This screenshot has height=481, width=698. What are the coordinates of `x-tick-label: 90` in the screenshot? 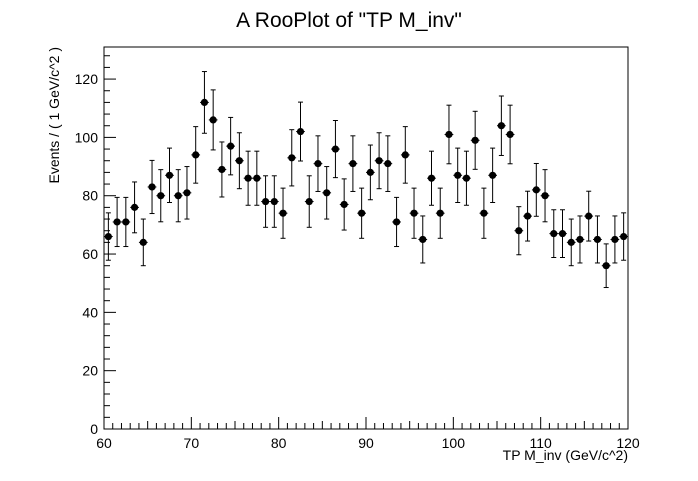 It's located at (366, 443).